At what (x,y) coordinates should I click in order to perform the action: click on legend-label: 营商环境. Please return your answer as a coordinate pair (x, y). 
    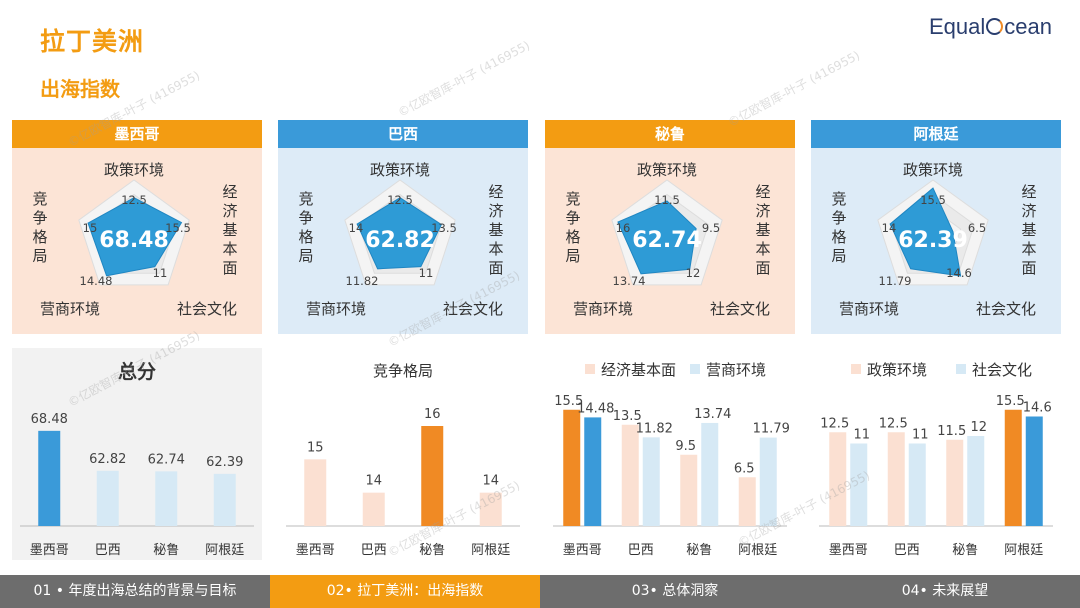
    Looking at the image, I should click on (736, 370).